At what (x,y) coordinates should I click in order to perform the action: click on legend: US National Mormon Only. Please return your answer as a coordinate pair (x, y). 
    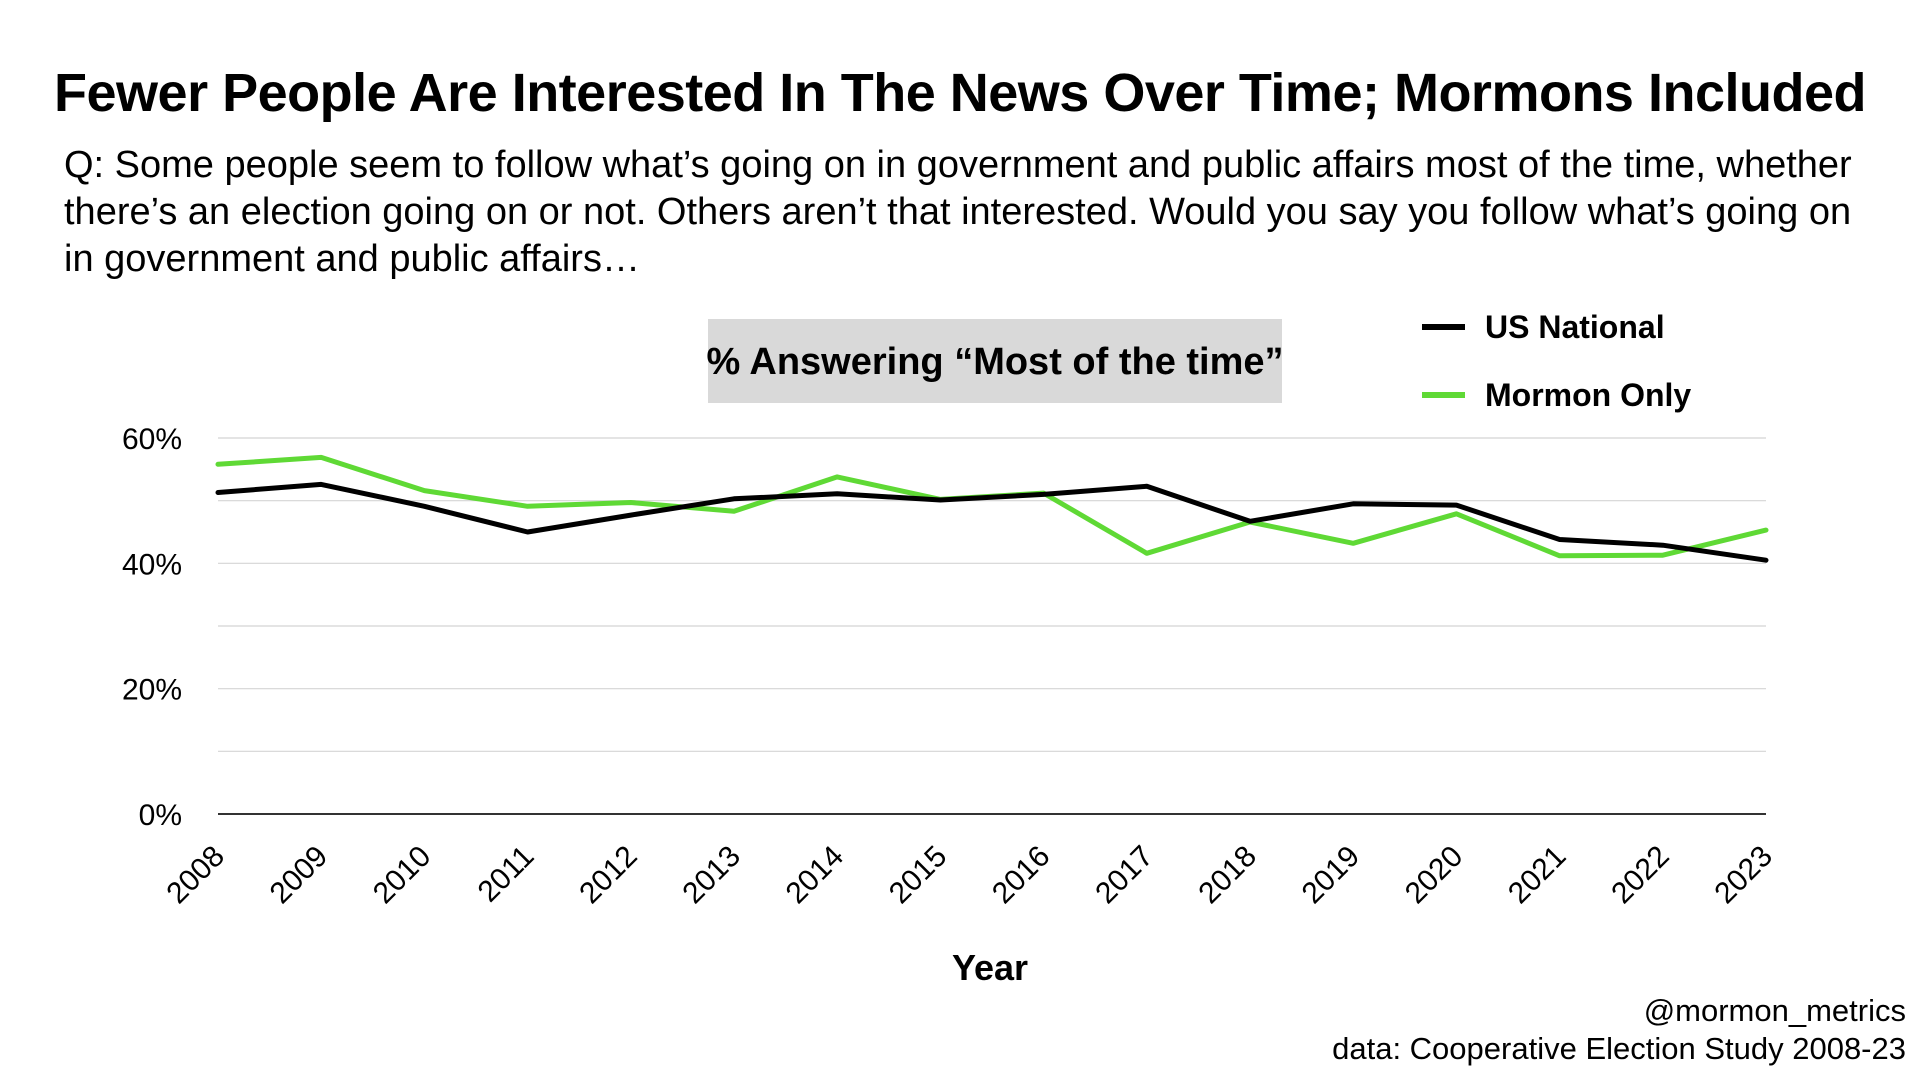
    Looking at the image, I should click on (1556, 361).